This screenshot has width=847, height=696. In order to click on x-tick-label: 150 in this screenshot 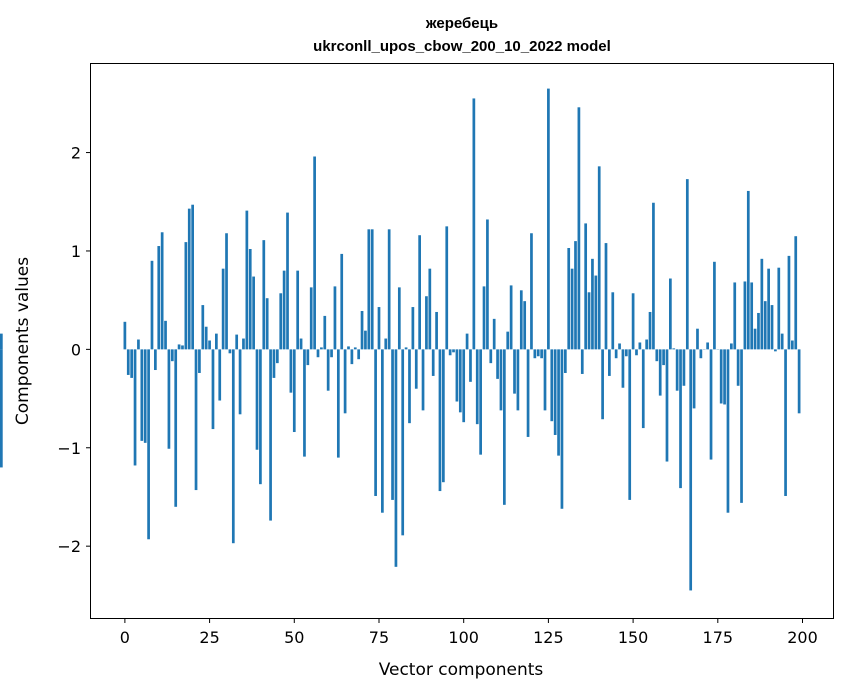, I will do `click(633, 637)`.